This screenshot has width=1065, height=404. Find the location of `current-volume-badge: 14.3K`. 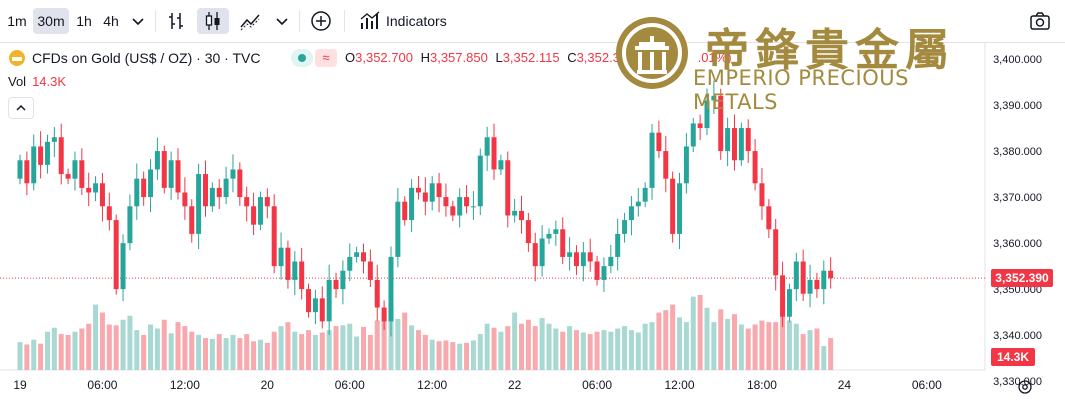

current-volume-badge: 14.3K is located at coordinates (1013, 357).